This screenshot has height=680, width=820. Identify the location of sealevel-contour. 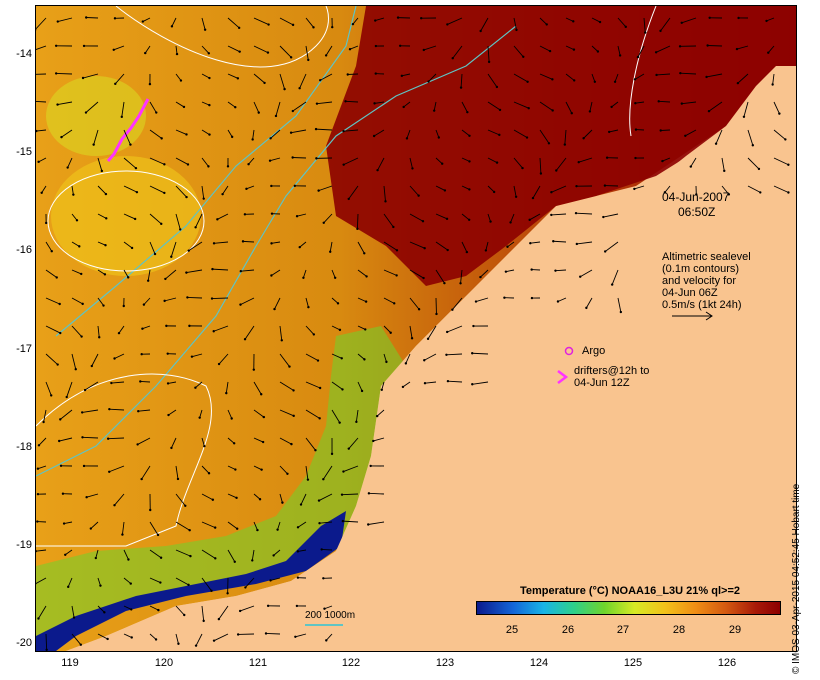
(222, 37).